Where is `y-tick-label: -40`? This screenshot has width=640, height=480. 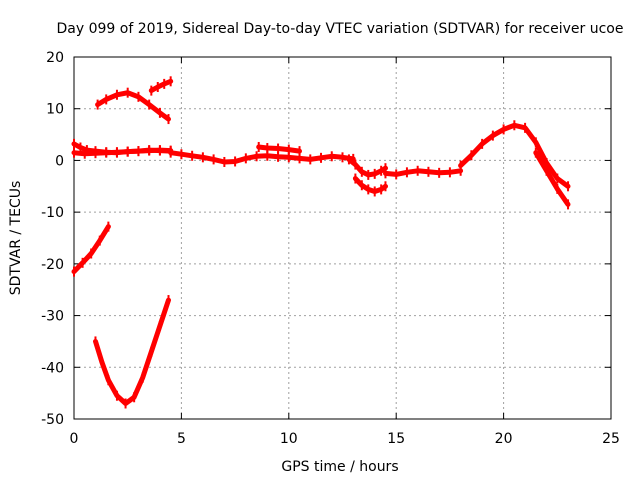 y-tick-label: -40 is located at coordinates (52, 368).